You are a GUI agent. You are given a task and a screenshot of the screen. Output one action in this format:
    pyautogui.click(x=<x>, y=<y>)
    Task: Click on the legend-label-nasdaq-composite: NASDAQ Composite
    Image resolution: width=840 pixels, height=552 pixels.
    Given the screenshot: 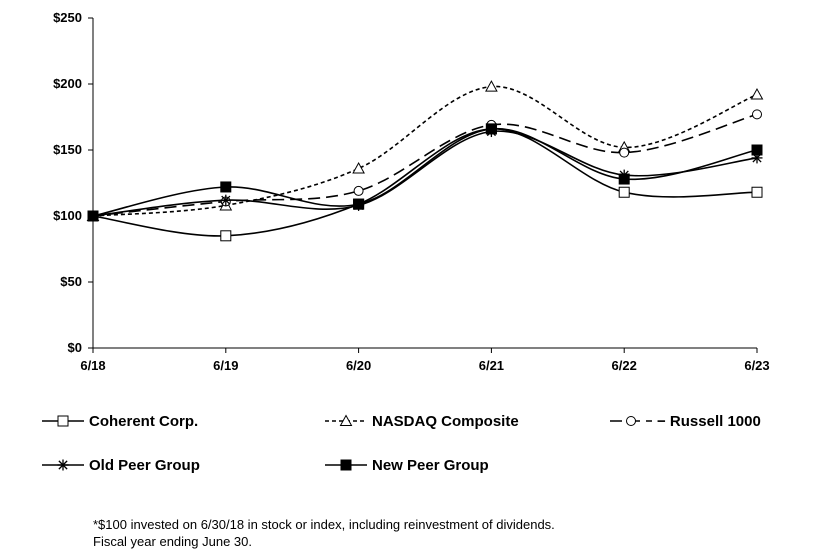 What is the action you would take?
    pyautogui.click(x=445, y=421)
    